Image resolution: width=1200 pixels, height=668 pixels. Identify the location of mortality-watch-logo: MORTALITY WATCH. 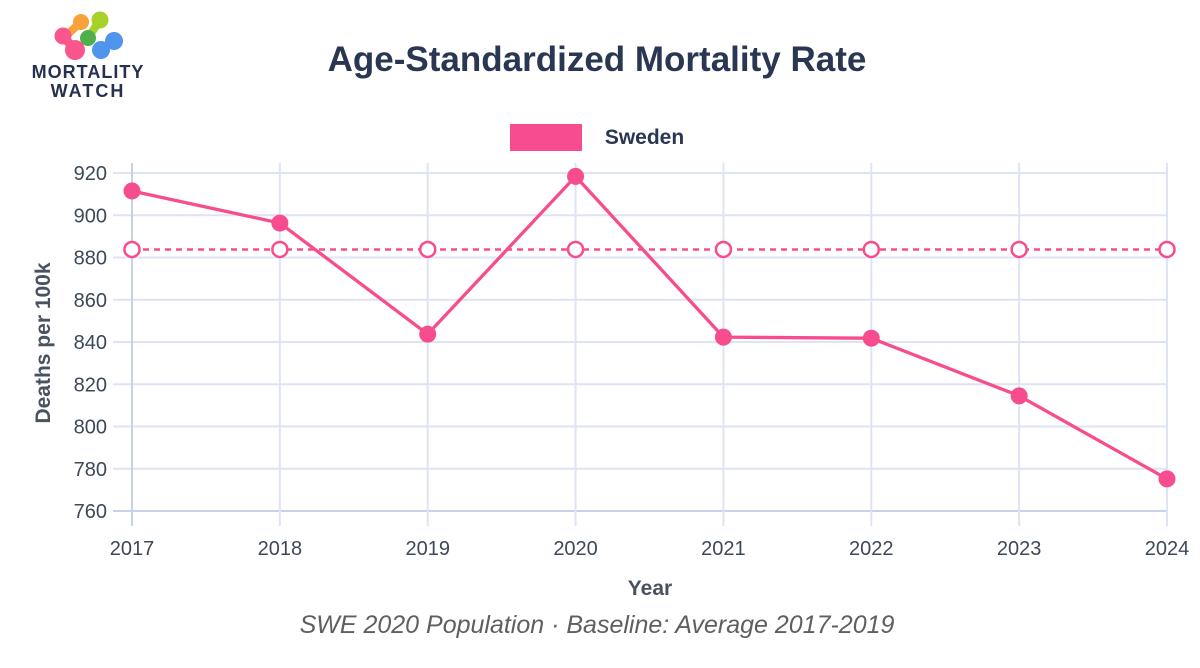
(88, 52).